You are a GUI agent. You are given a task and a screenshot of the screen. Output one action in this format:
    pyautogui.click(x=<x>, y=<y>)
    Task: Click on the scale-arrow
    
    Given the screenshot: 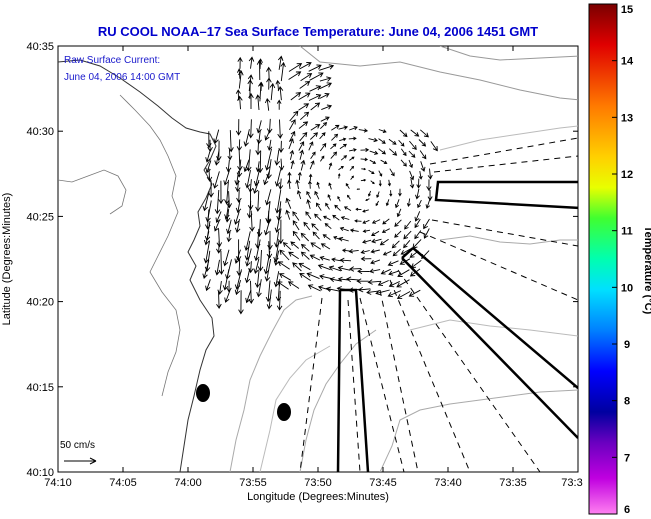 What is the action you would take?
    pyautogui.click(x=80, y=461)
    